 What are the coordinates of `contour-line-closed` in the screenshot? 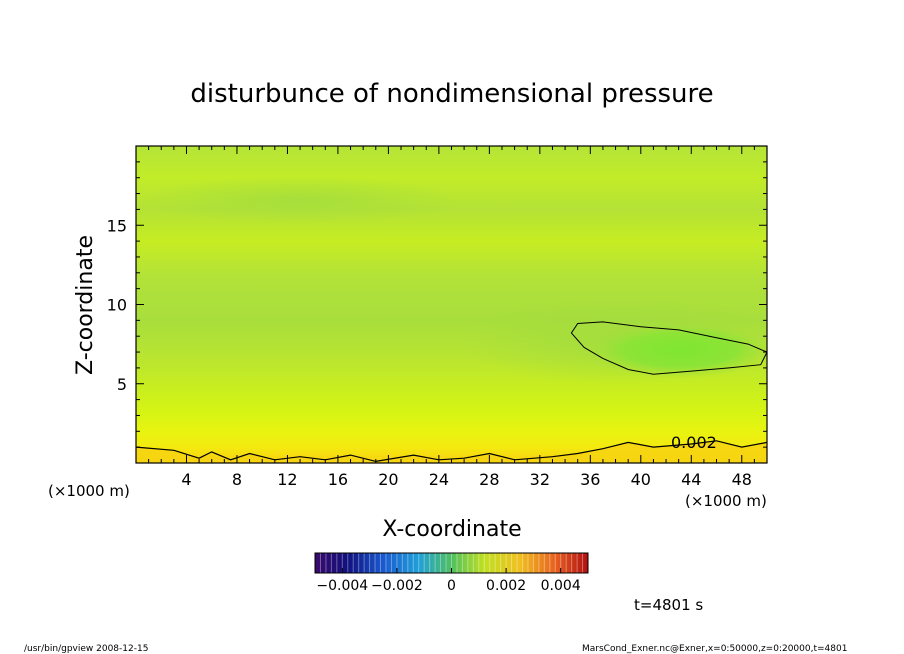 It's located at (668, 348).